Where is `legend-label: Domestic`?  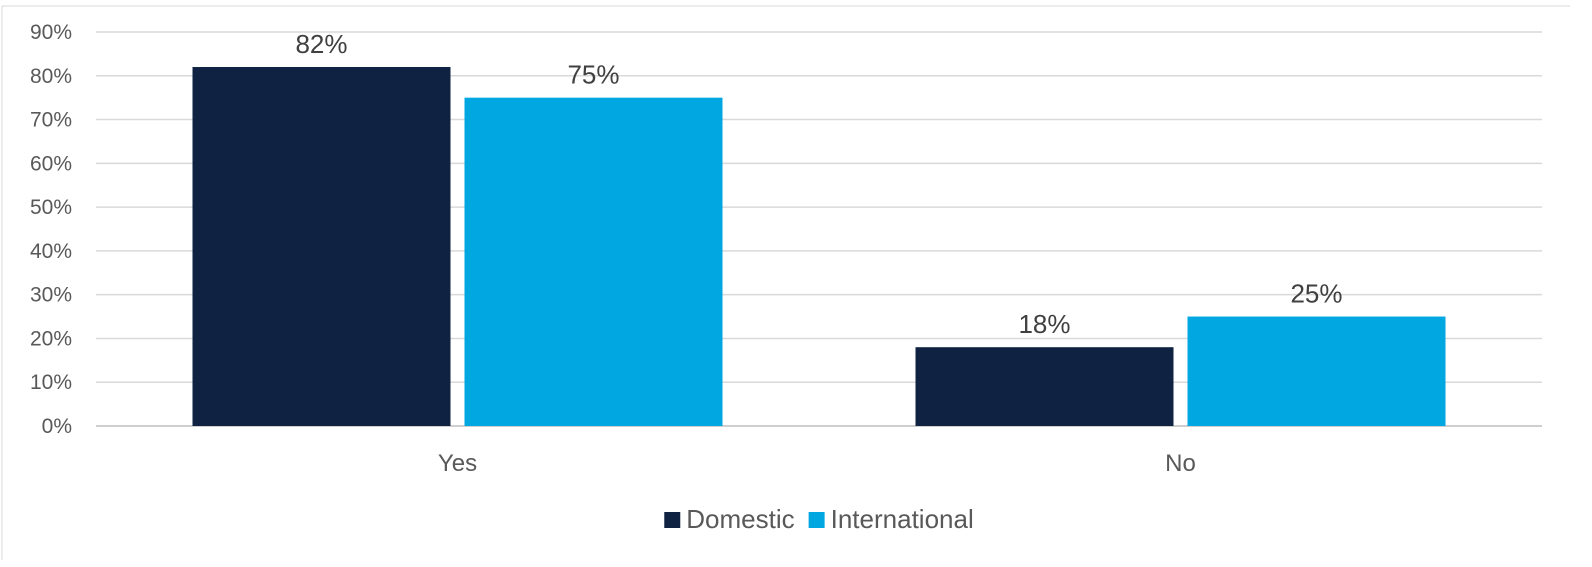 legend-label: Domestic is located at coordinates (740, 519).